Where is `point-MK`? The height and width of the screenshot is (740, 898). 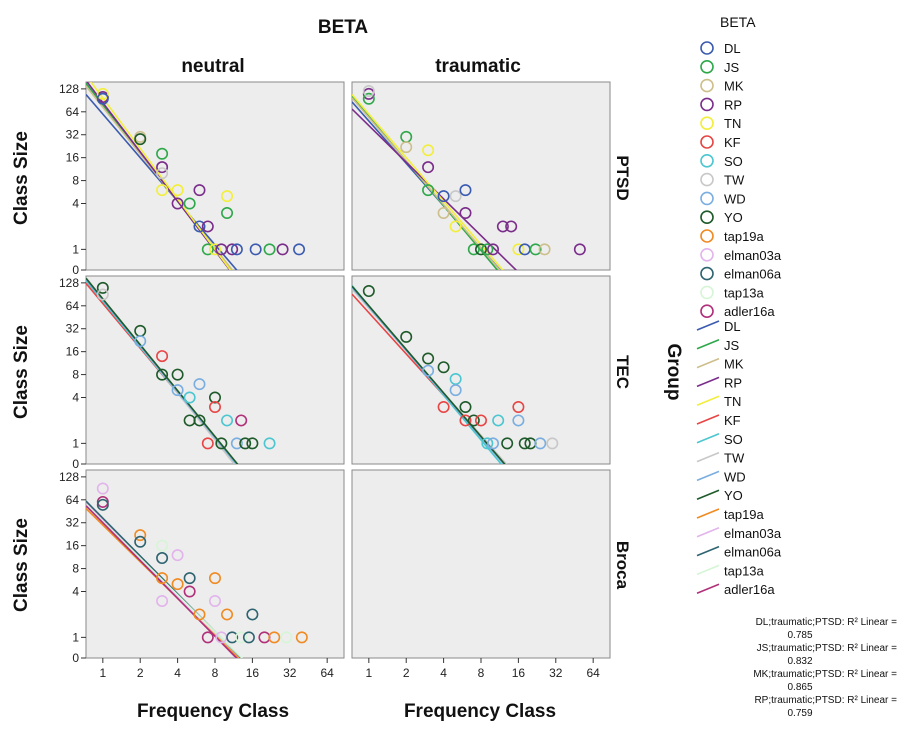
point-MK is located at coordinates (443, 213).